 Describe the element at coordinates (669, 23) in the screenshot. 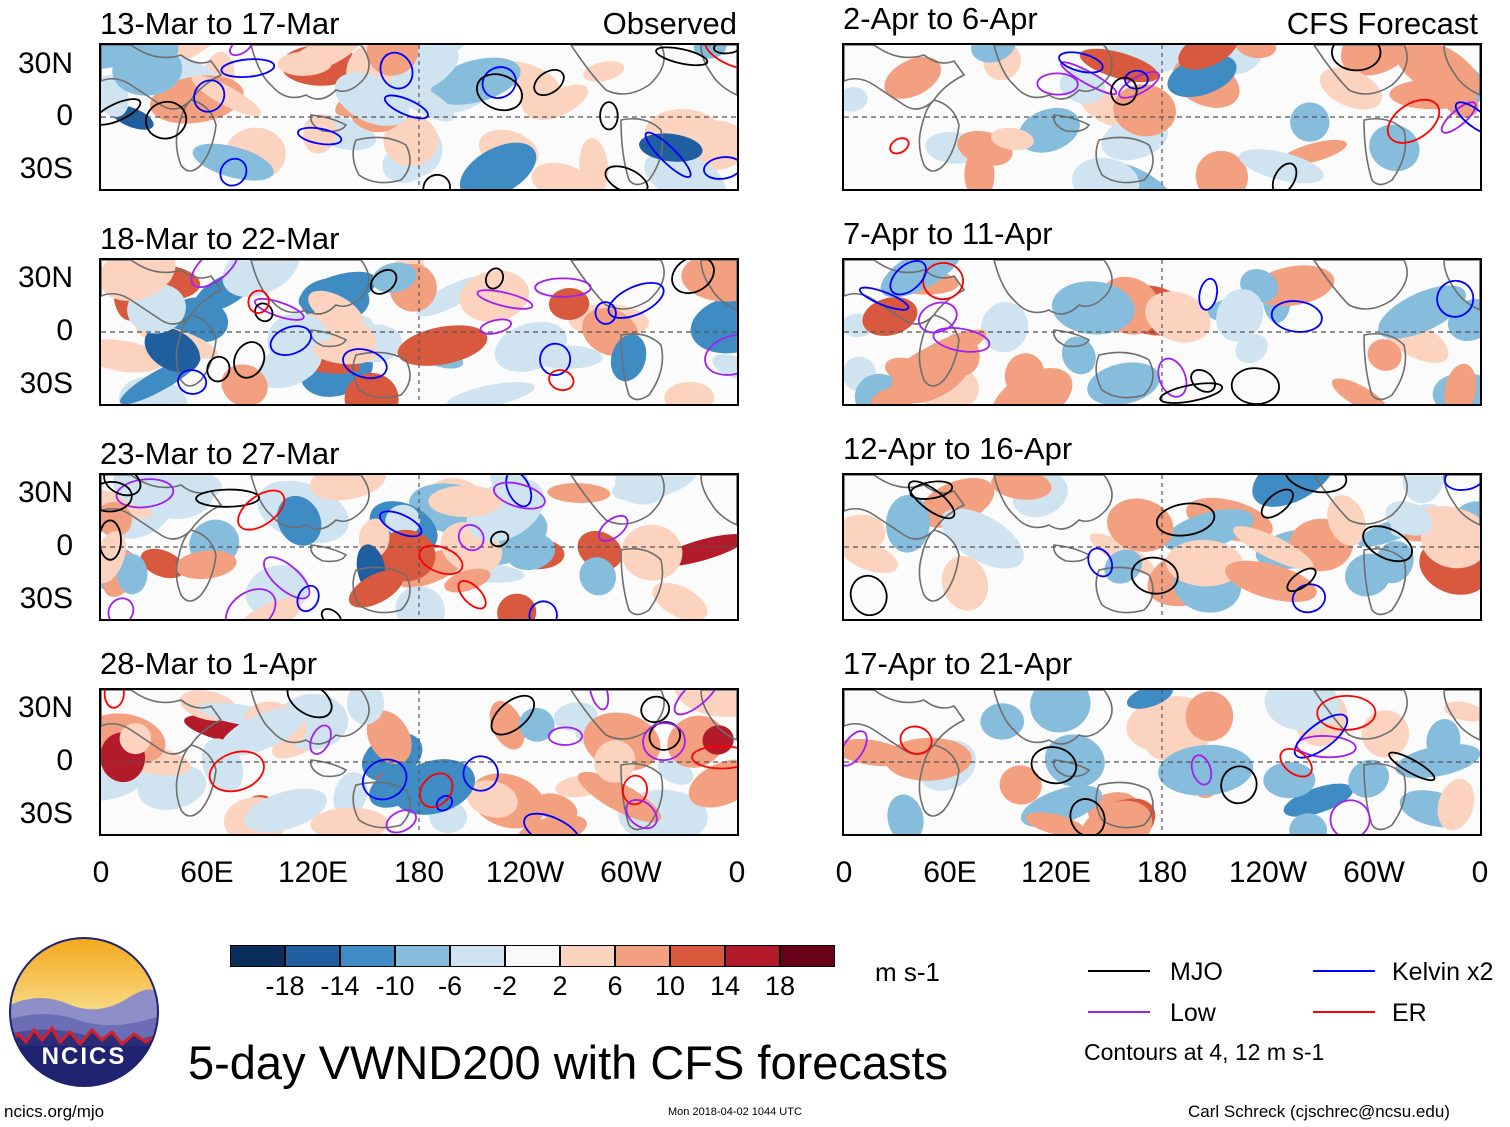

I see `observed-label: Observed` at that location.